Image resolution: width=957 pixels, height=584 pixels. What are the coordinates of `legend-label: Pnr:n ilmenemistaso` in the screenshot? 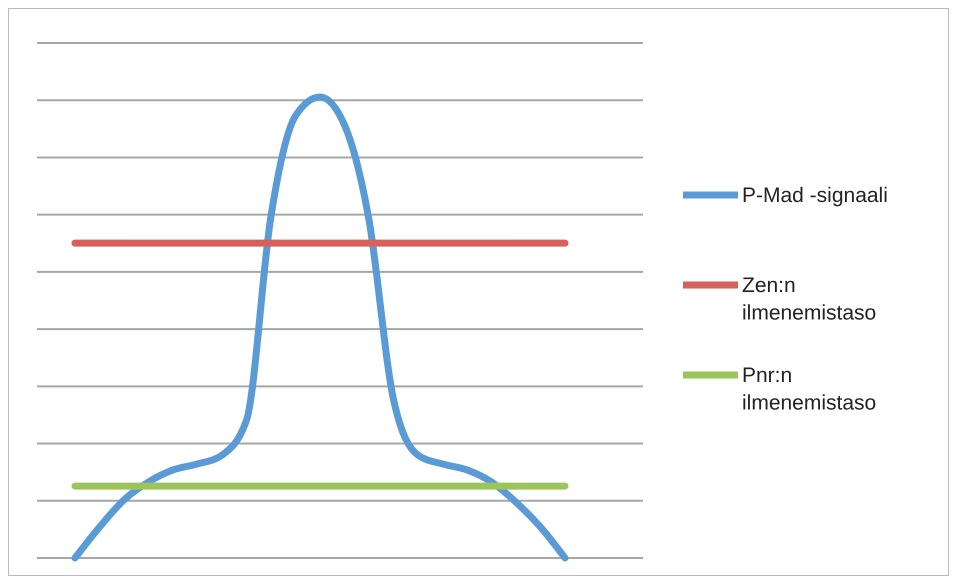 It's located at (809, 389).